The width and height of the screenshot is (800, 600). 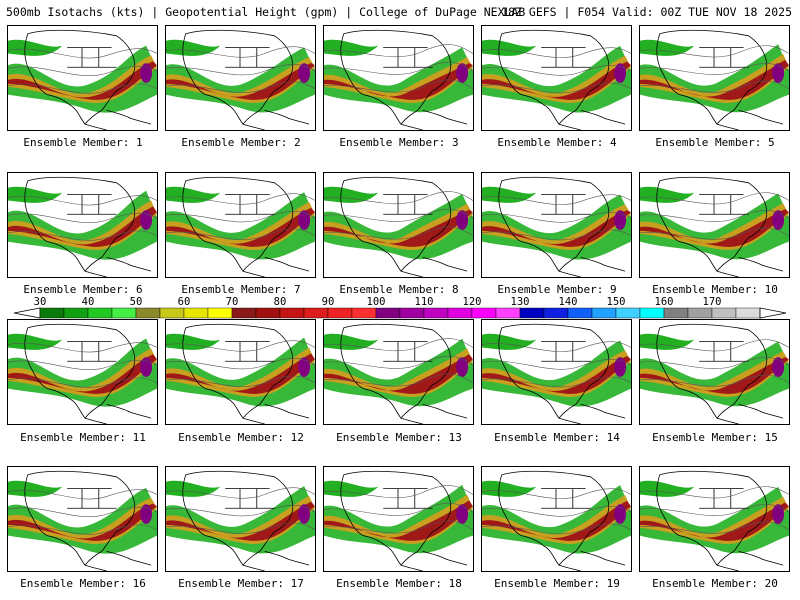 What do you see at coordinates (241, 289) in the screenshot?
I see `ensemble-member-label: Ensemble Member: 7` at bounding box center [241, 289].